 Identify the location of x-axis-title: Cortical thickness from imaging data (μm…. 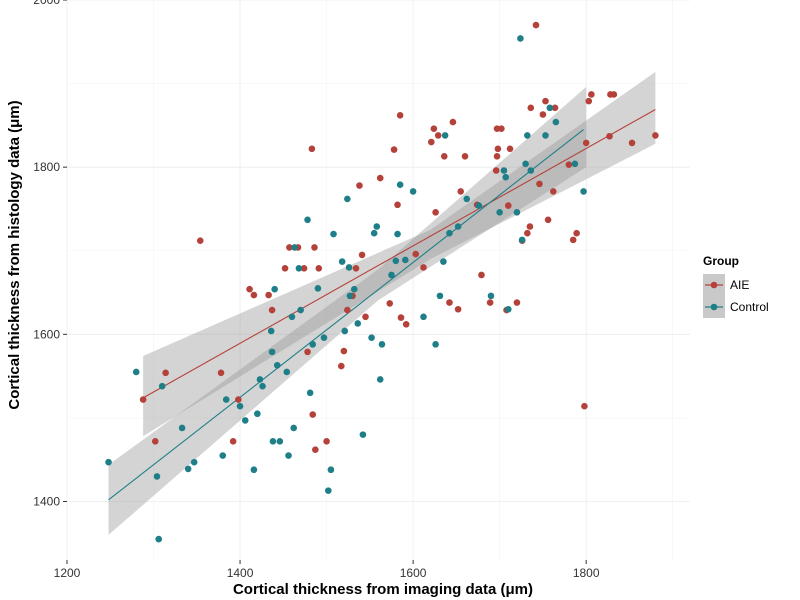
(383, 589).